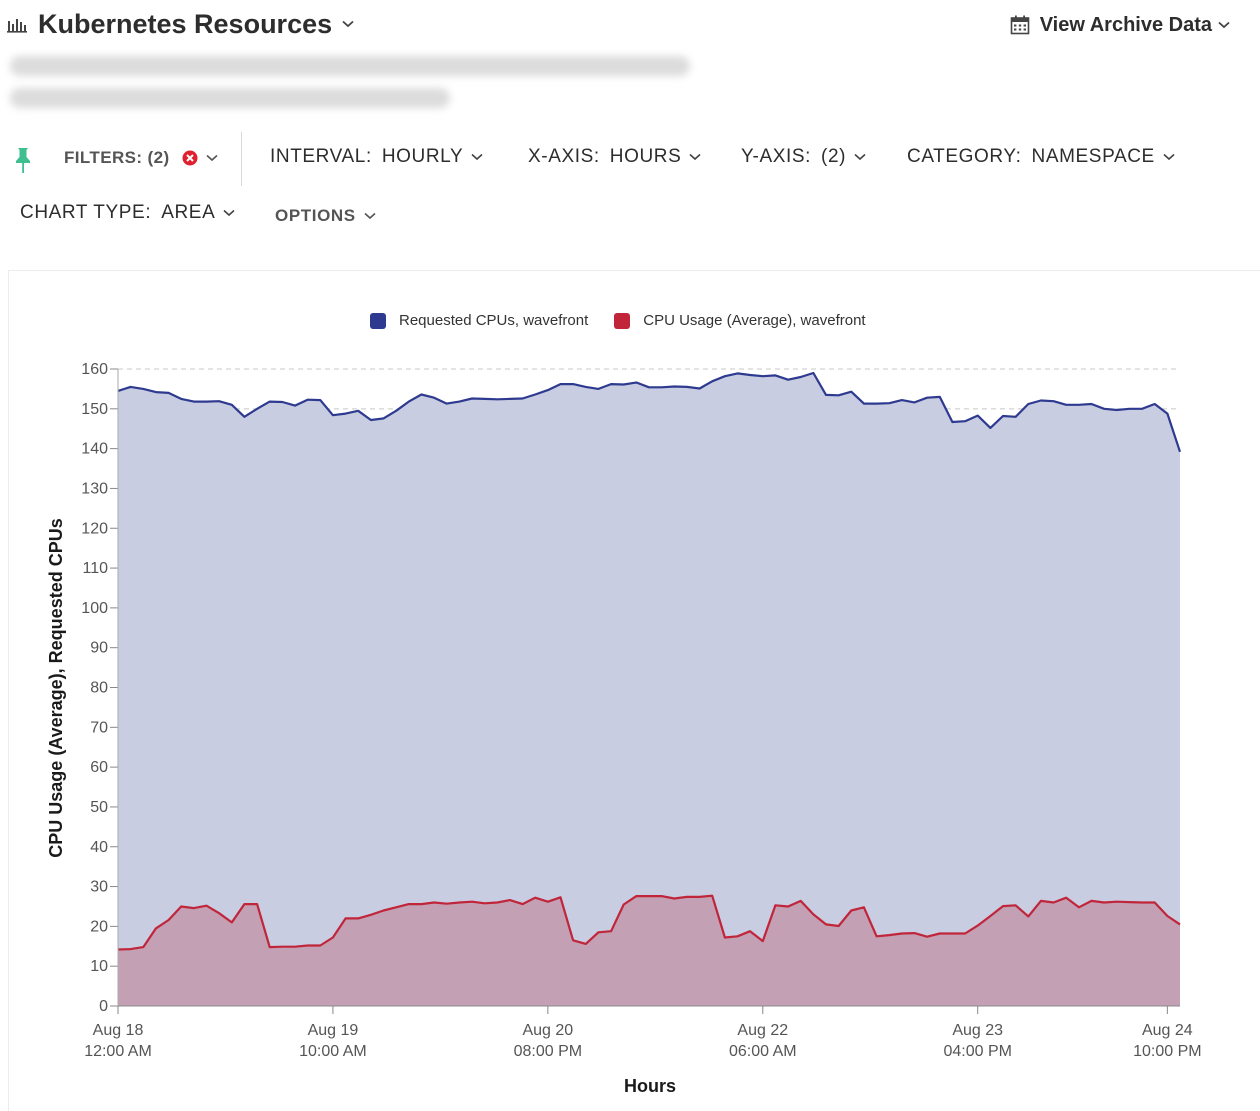 Image resolution: width=1260 pixels, height=1111 pixels. Describe the element at coordinates (649, 412) in the screenshot. I see `requested-cpus-line` at that location.